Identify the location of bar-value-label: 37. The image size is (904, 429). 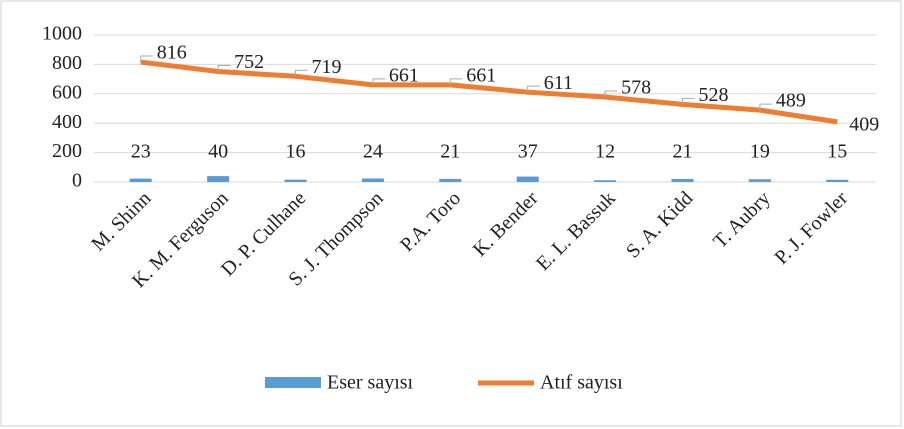
(528, 152).